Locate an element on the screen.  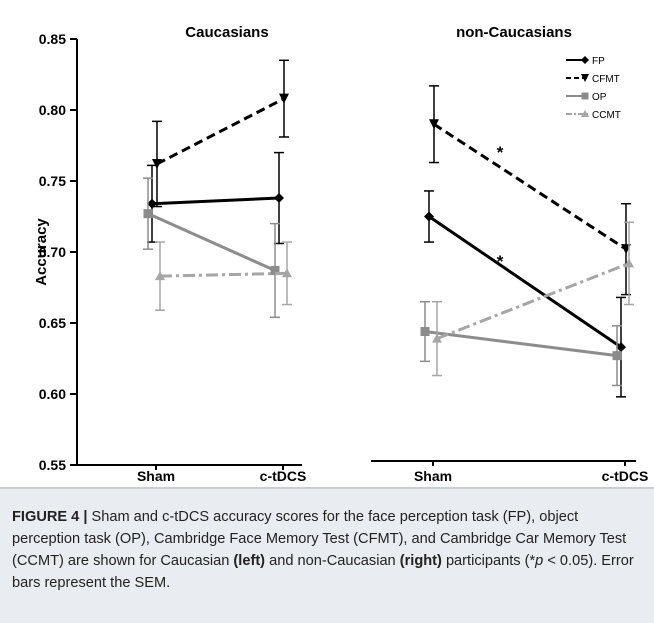
panel-title-0: Caucasians is located at coordinates (226, 32).